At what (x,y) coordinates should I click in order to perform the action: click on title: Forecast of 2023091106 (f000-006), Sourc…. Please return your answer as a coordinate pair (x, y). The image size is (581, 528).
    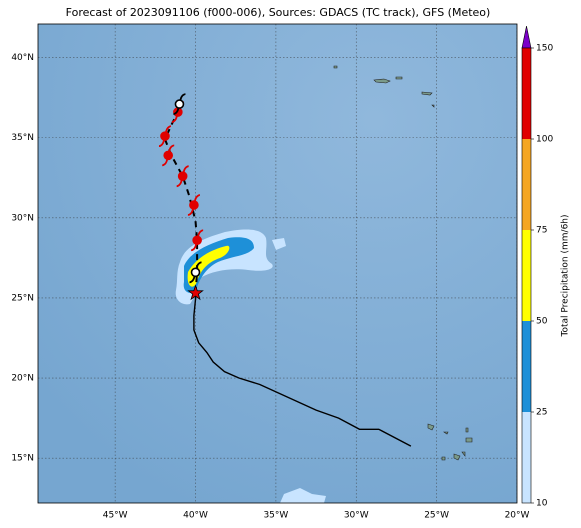
    Looking at the image, I should click on (278, 12).